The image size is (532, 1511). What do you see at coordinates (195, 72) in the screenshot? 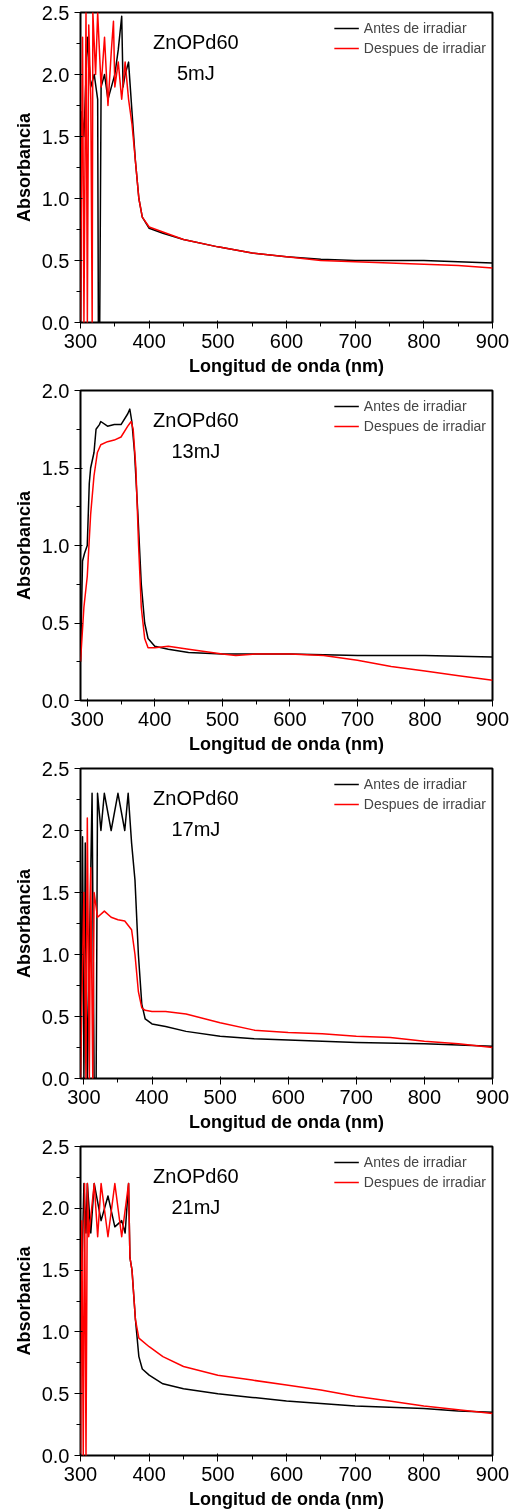
I see `annotation: 5mJ` at bounding box center [195, 72].